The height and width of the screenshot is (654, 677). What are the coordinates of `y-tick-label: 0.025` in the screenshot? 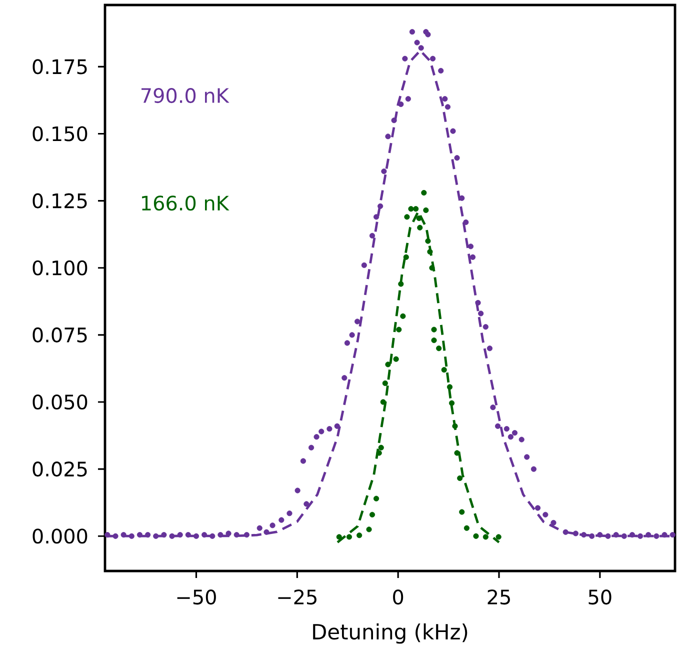 It's located at (59, 469).